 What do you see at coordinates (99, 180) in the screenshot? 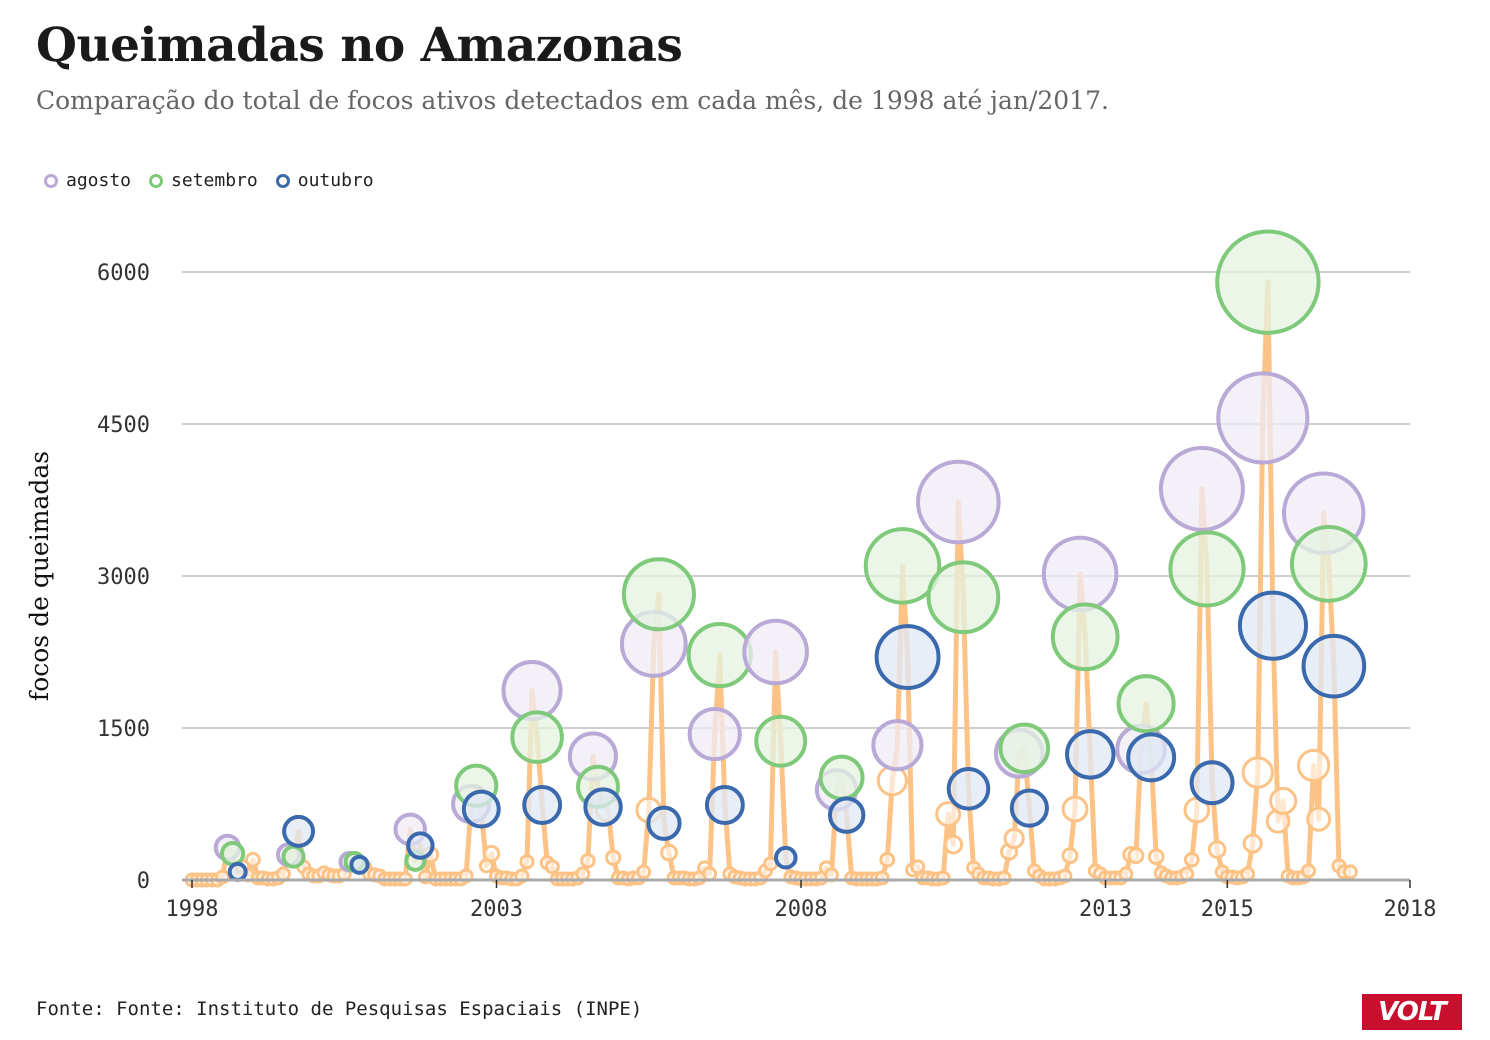
I see `legend-label-agosto: agosto` at bounding box center [99, 180].